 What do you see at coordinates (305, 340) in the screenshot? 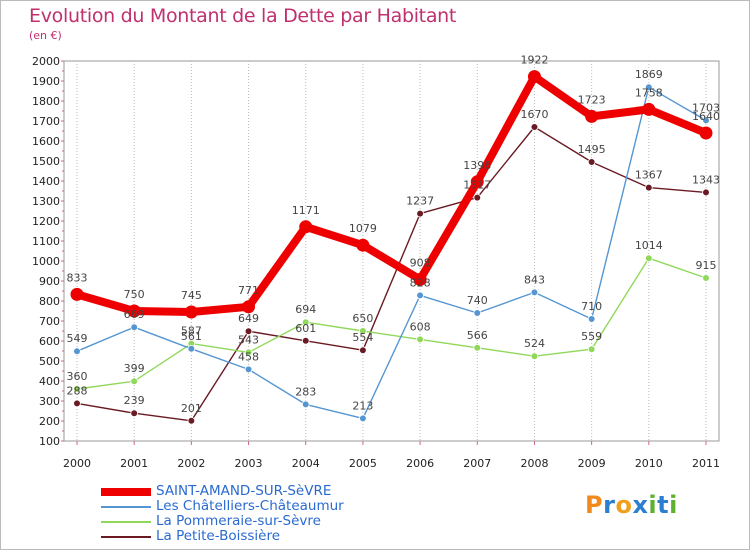
I see `point-petite-boissiere-2004` at bounding box center [305, 340].